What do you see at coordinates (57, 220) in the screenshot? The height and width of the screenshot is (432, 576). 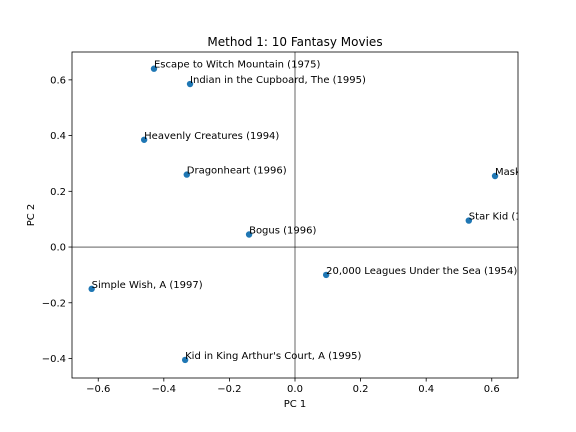 I see `y-axis-ticks: −0.4 −0.2 0.0 0.2 0.4 0.6` at bounding box center [57, 220].